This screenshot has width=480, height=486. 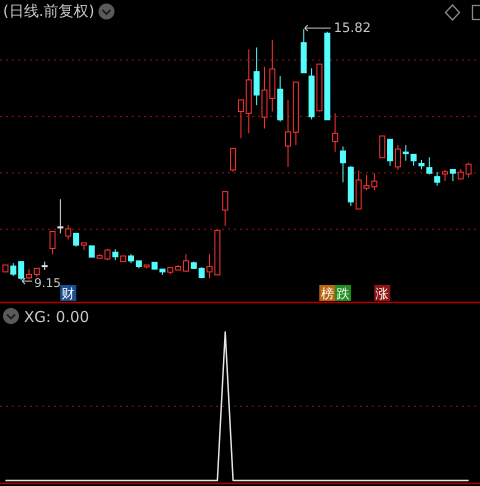 What do you see at coordinates (68, 294) in the screenshot?
I see `text: 财` at bounding box center [68, 294].